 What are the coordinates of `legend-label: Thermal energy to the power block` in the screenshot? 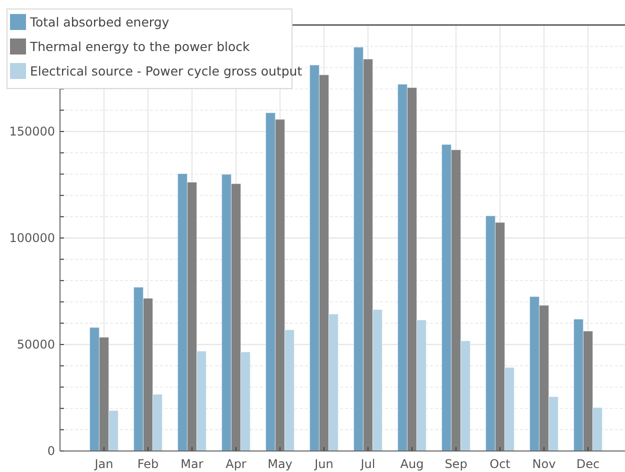 It's located at (140, 46).